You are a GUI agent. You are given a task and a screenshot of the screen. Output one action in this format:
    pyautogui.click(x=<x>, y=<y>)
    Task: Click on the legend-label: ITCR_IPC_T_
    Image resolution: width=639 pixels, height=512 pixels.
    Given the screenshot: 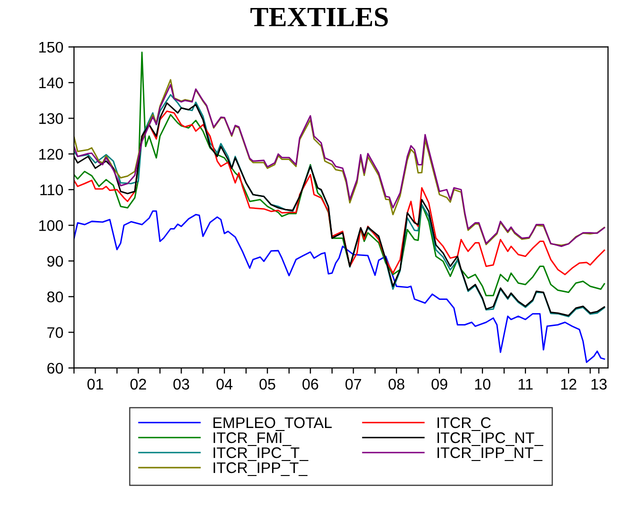 What is the action you would take?
    pyautogui.click(x=261, y=454)
    